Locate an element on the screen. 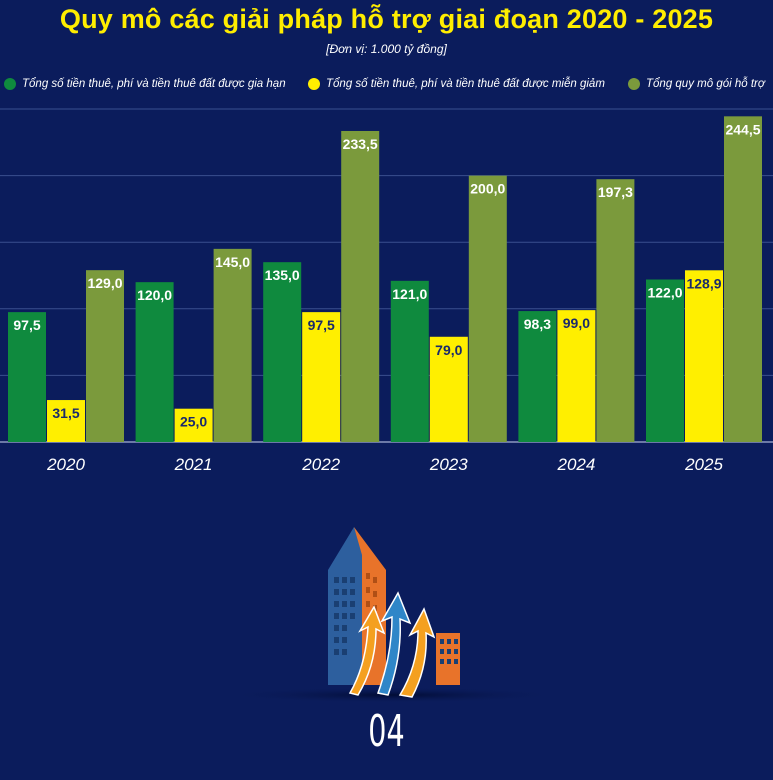 Image resolution: width=773 pixels, height=780 pixels. data-label: 135,0 is located at coordinates (282, 275).